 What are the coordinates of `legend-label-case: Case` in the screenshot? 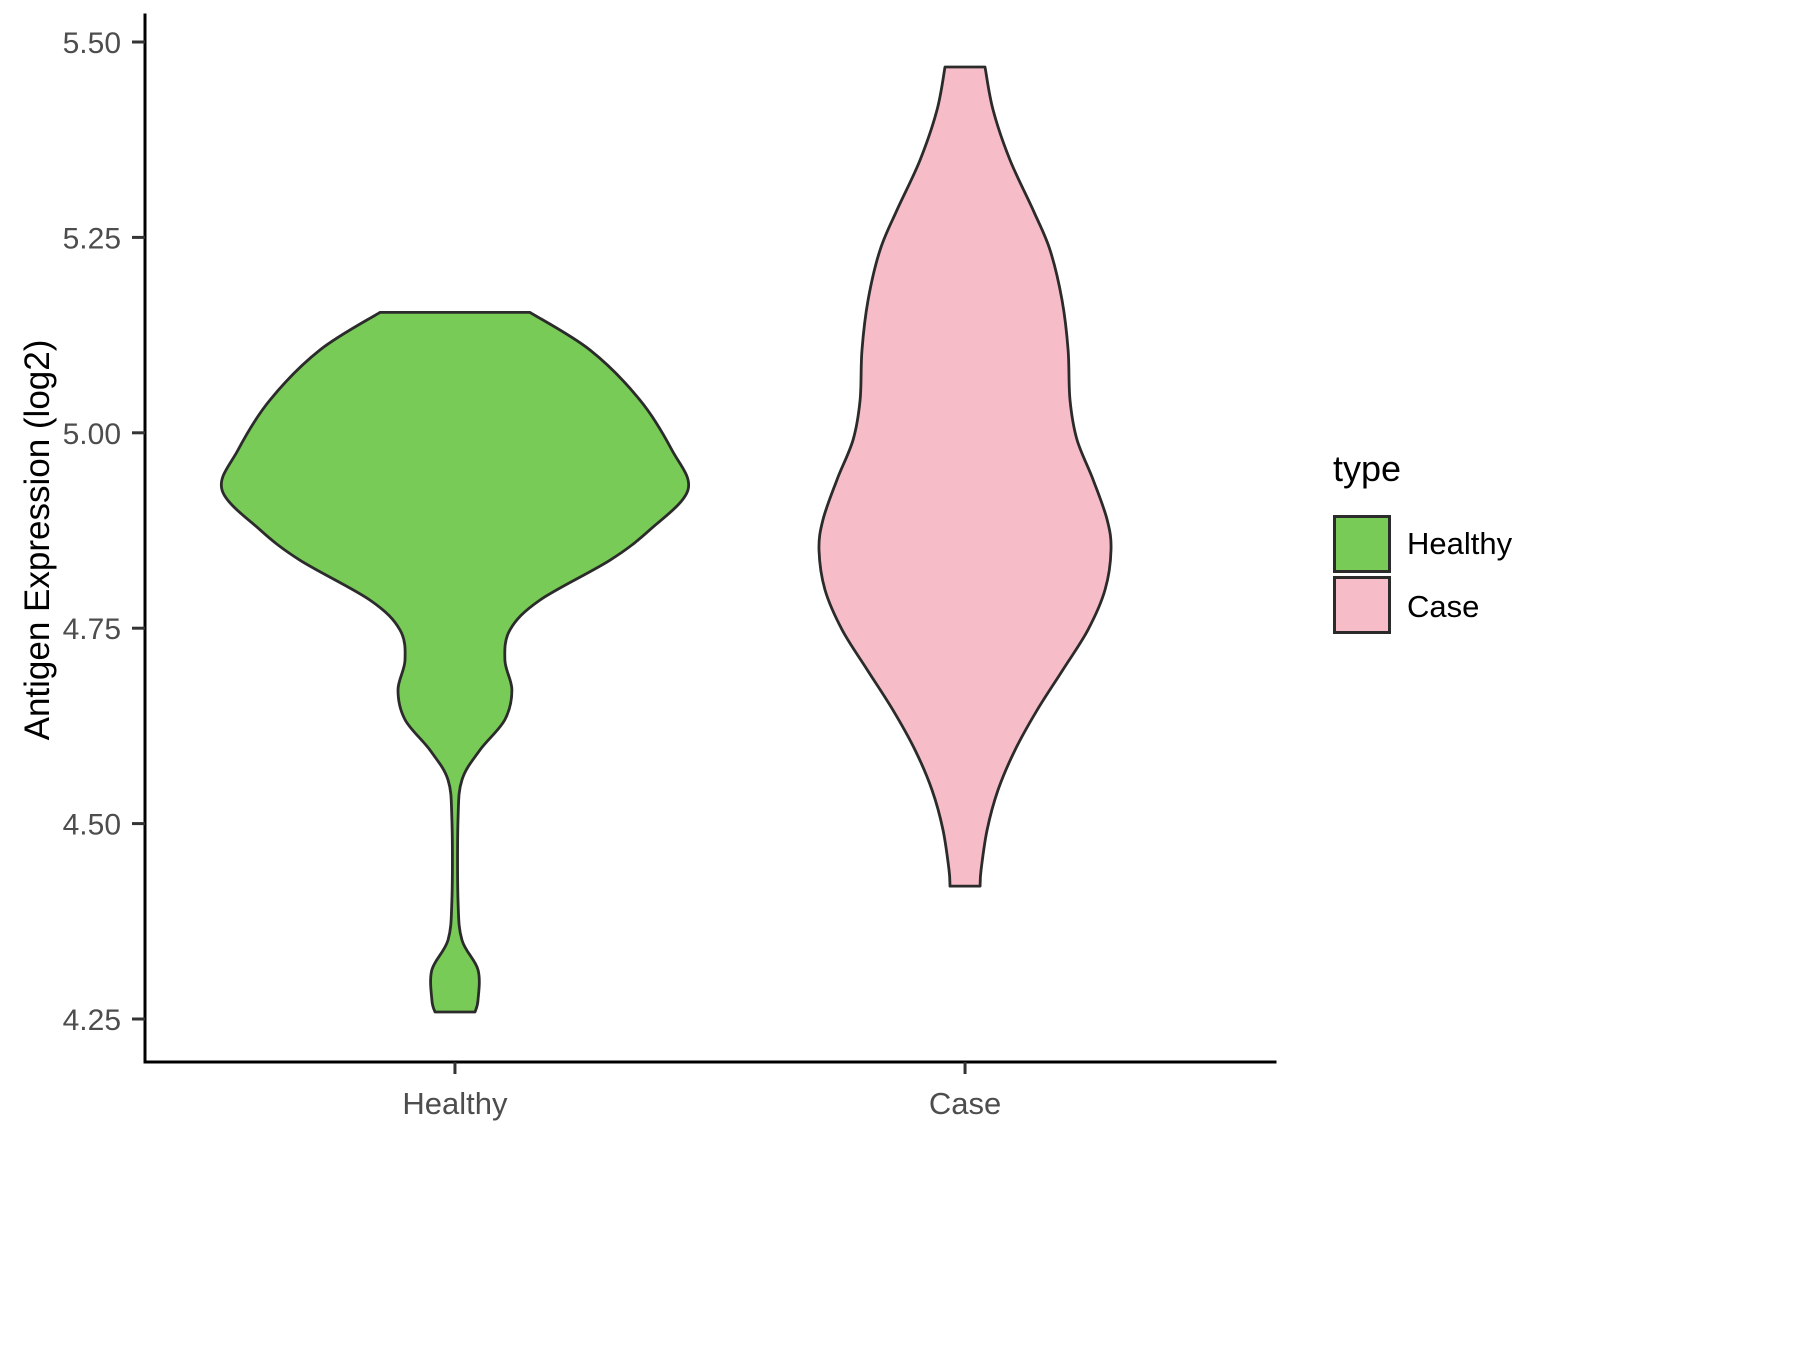 It's located at (1443, 606).